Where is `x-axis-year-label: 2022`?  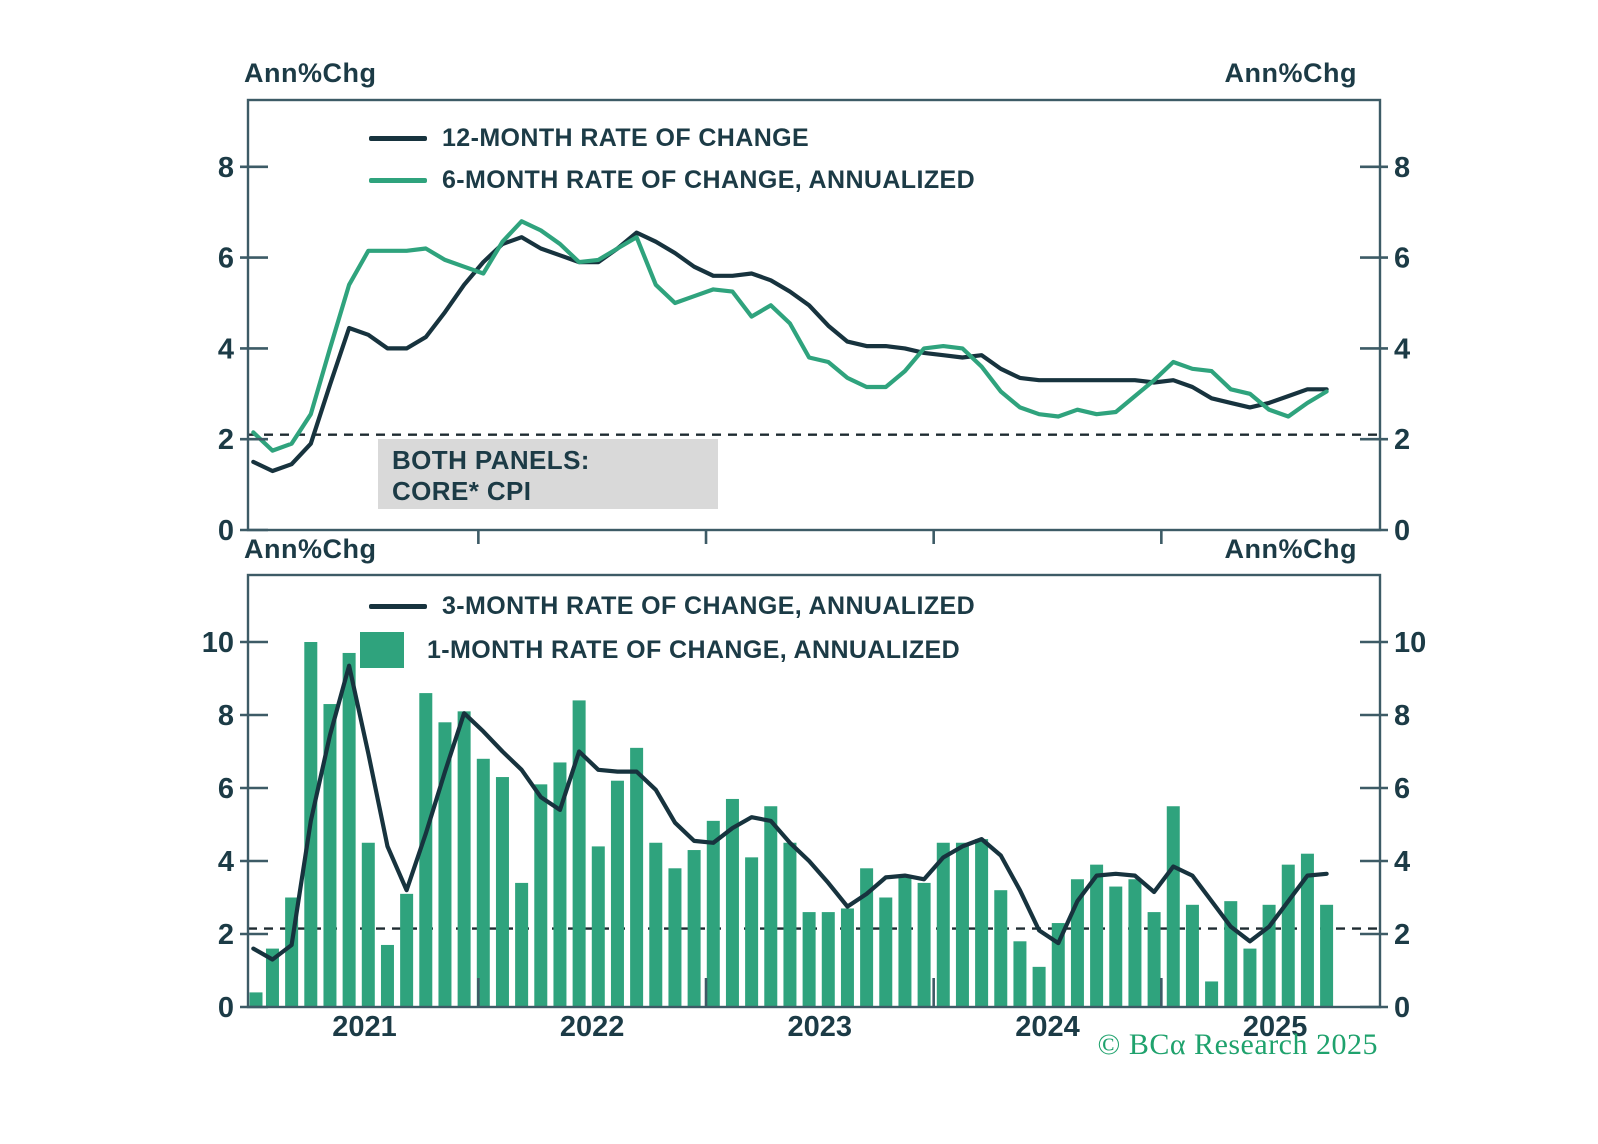
x-axis-year-label: 2022 is located at coordinates (592, 1027).